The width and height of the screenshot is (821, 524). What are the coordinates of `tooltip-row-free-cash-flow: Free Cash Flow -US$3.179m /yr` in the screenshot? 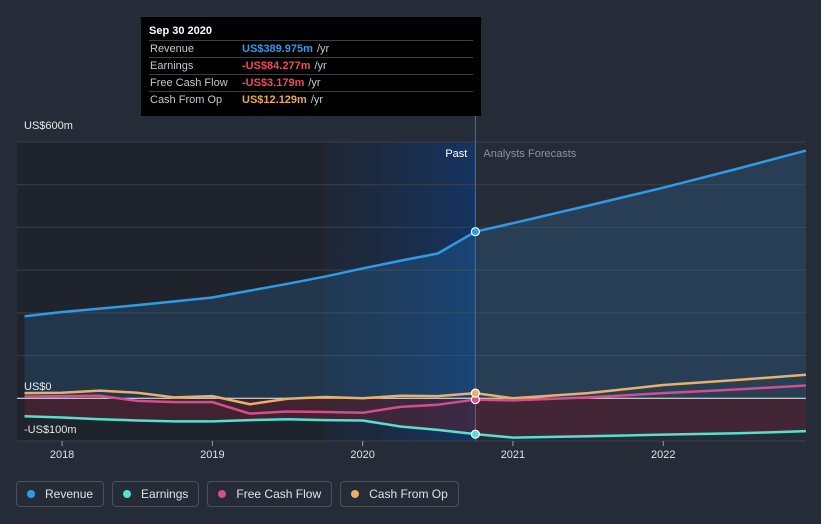 It's located at (311, 82).